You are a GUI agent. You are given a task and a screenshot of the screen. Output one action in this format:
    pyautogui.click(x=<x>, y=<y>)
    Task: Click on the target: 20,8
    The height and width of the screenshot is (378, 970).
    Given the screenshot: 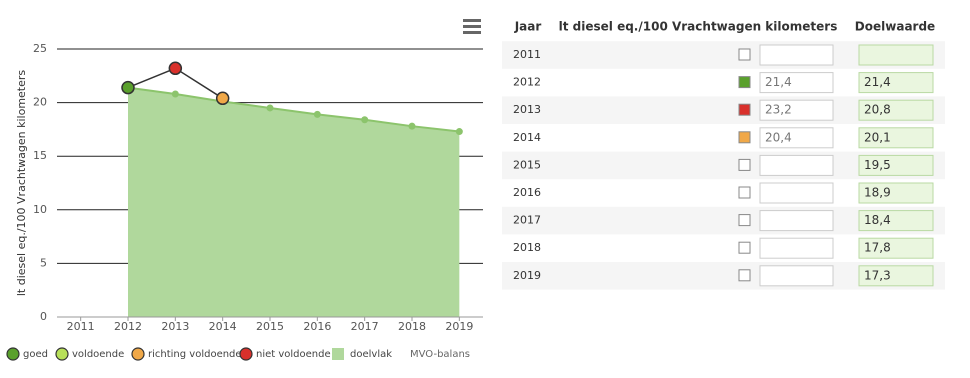 What is the action you would take?
    pyautogui.click(x=877, y=110)
    